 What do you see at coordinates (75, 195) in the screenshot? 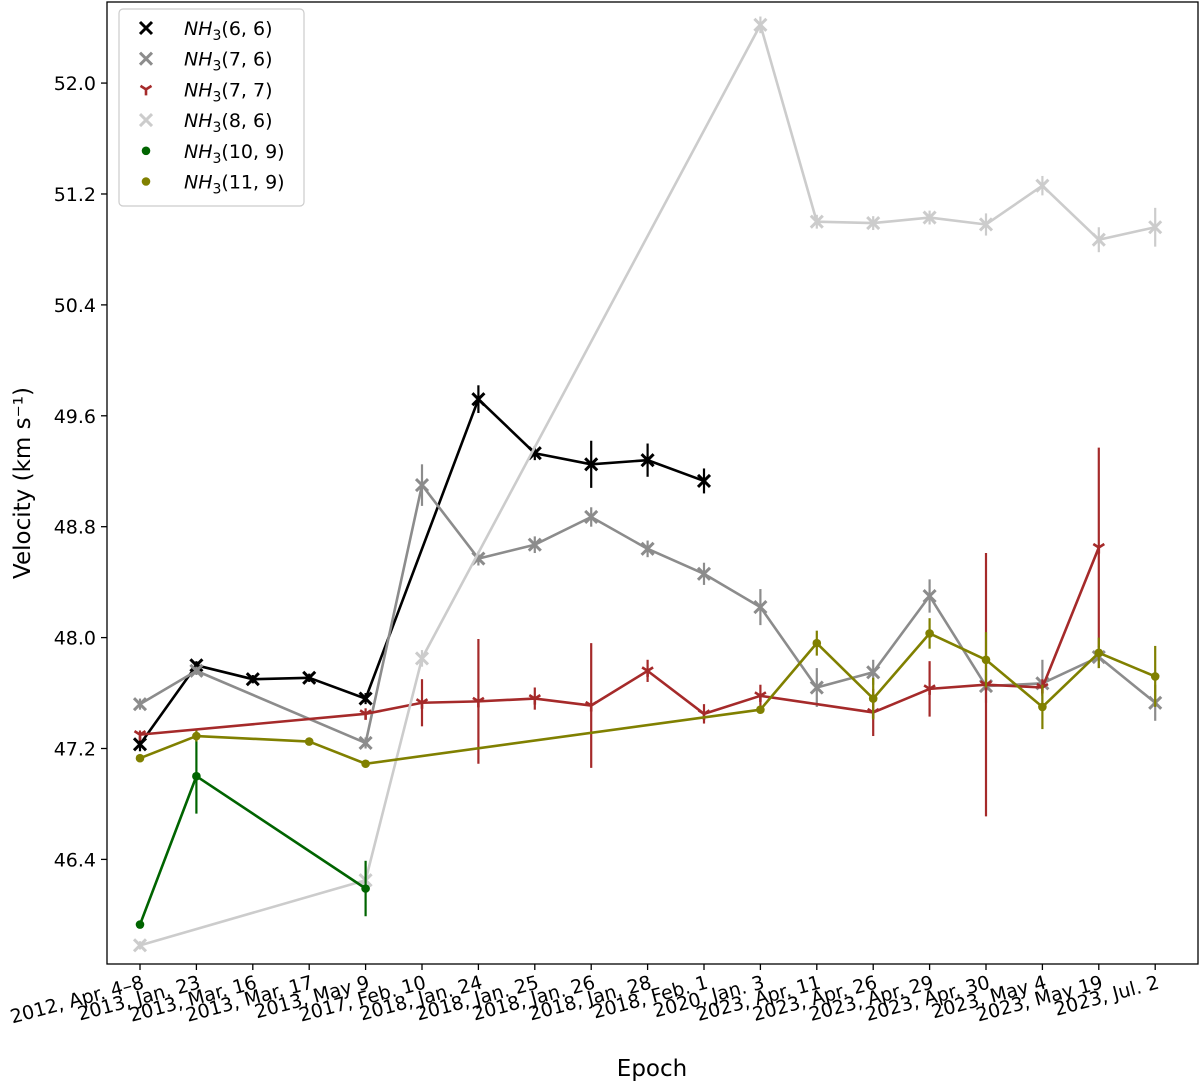
I see `y-tick-label-6: 51.2` at bounding box center [75, 195].